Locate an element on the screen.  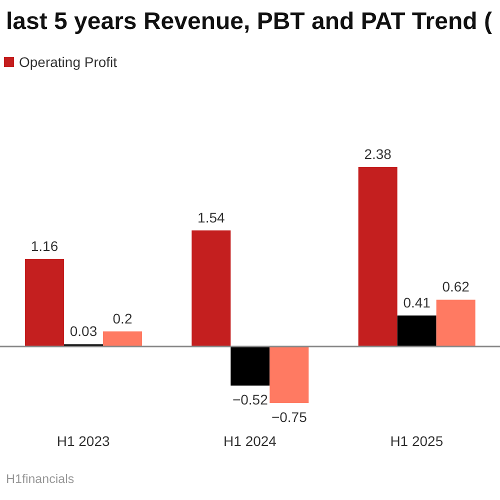
legend-label: Operating Profit is located at coordinates (68, 62).